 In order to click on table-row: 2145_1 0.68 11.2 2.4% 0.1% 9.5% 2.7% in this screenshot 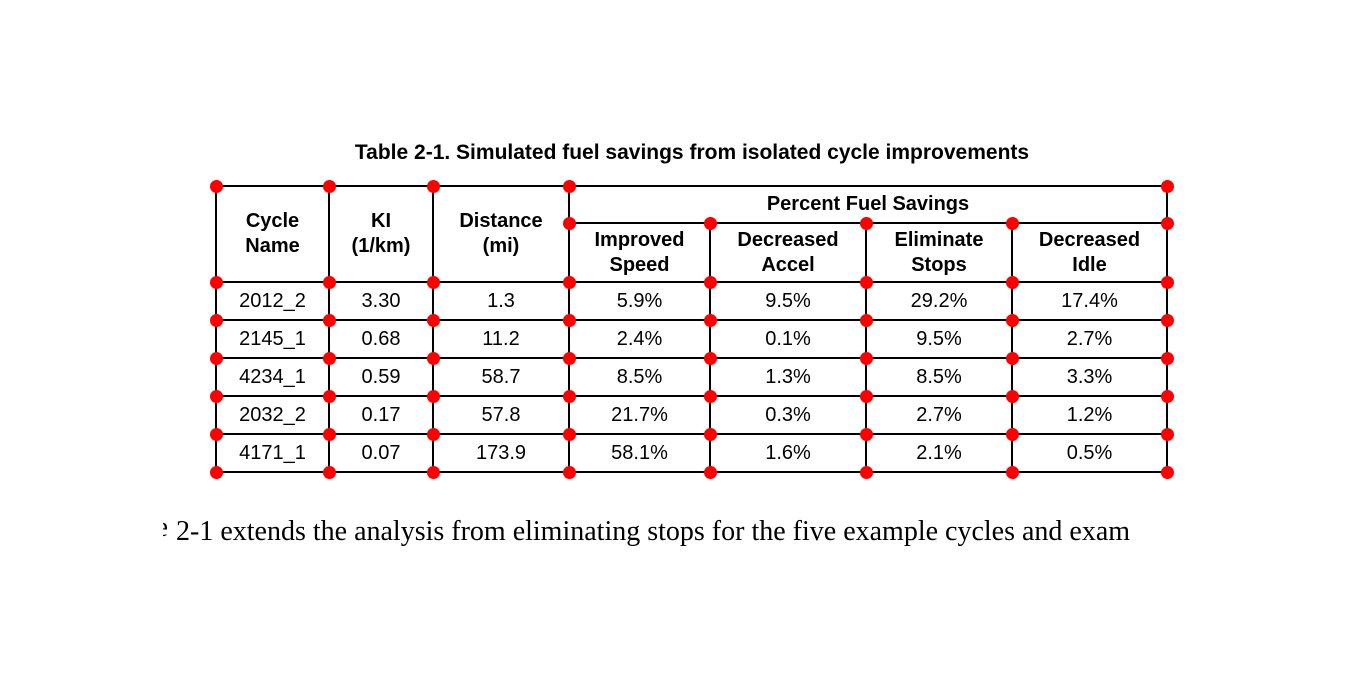, I will do `click(691, 339)`.